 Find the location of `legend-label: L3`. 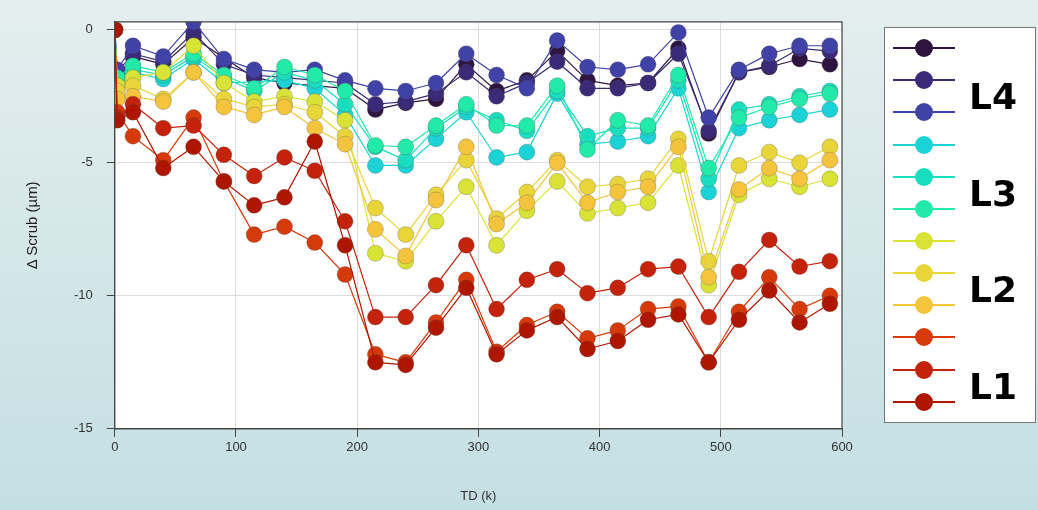

legend-label: L3 is located at coordinates (993, 193).